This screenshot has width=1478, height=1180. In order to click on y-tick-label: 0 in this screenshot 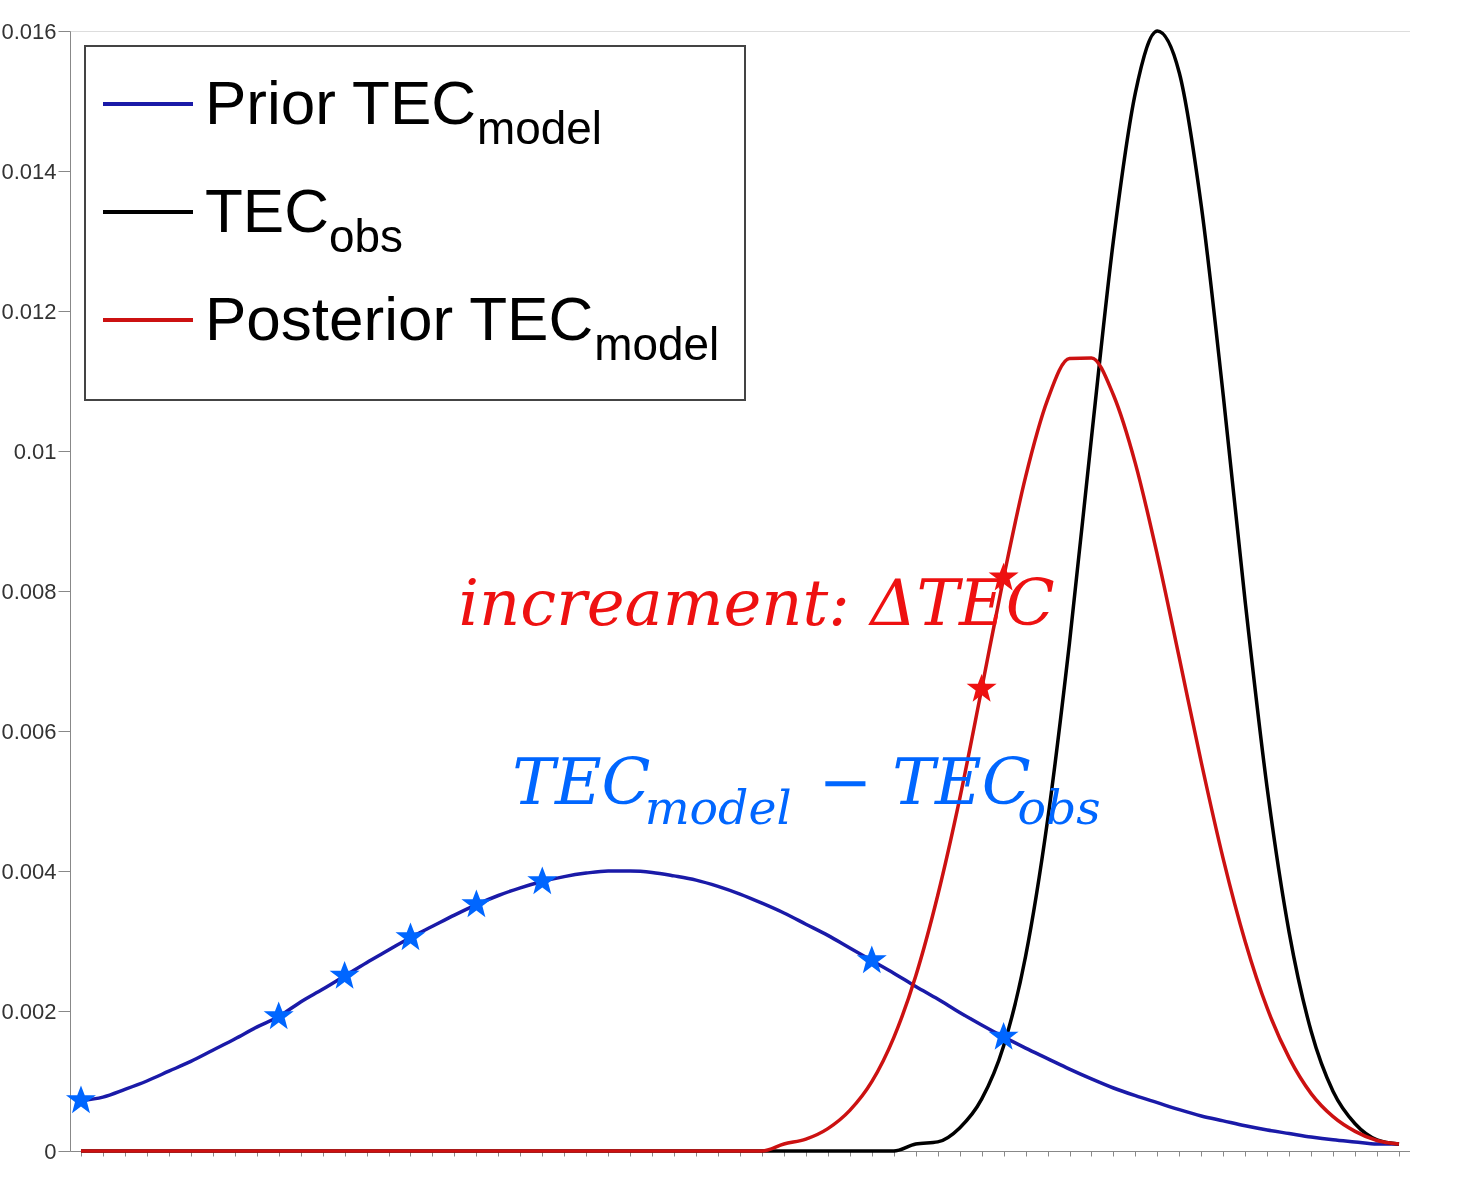, I will do `click(50, 1151)`.